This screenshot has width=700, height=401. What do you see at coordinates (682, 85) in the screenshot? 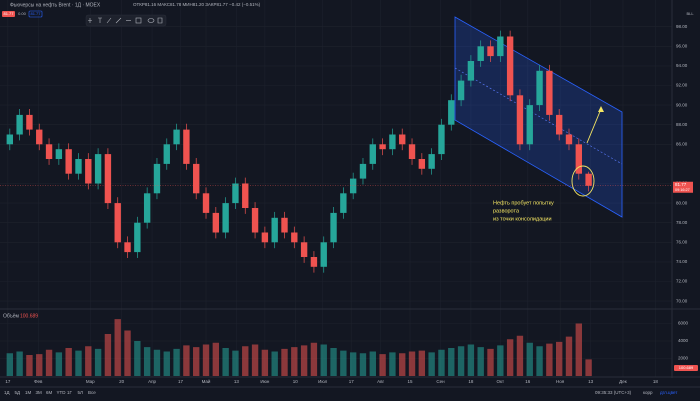
I see `y-tick-label: 92.00` at bounding box center [682, 85].